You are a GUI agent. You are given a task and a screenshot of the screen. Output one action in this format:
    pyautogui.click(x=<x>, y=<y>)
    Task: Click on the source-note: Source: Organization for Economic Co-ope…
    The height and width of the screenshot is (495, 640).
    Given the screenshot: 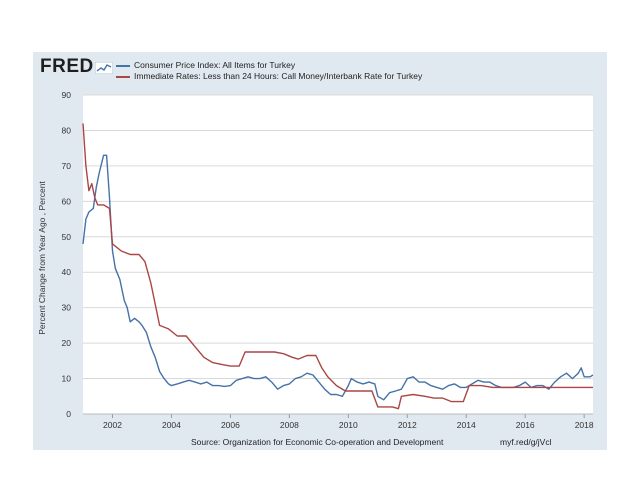 What is the action you would take?
    pyautogui.click(x=317, y=442)
    